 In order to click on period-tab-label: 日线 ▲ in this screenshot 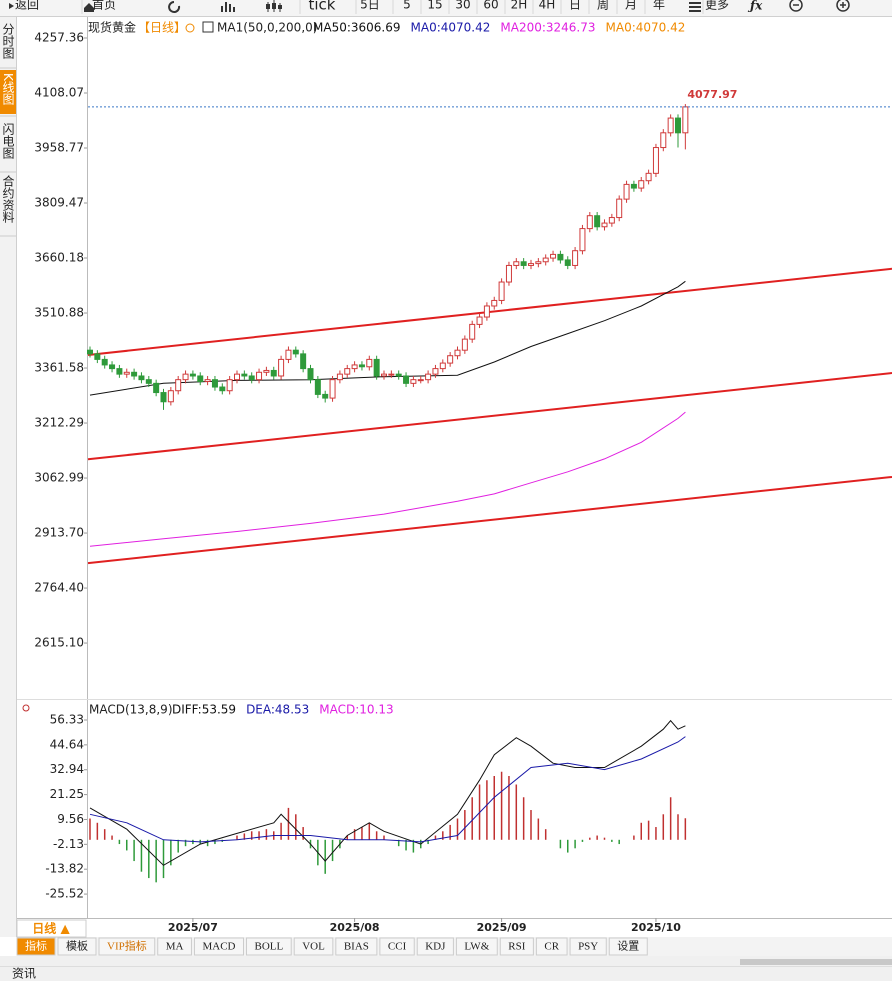, I will do `click(51, 928)`.